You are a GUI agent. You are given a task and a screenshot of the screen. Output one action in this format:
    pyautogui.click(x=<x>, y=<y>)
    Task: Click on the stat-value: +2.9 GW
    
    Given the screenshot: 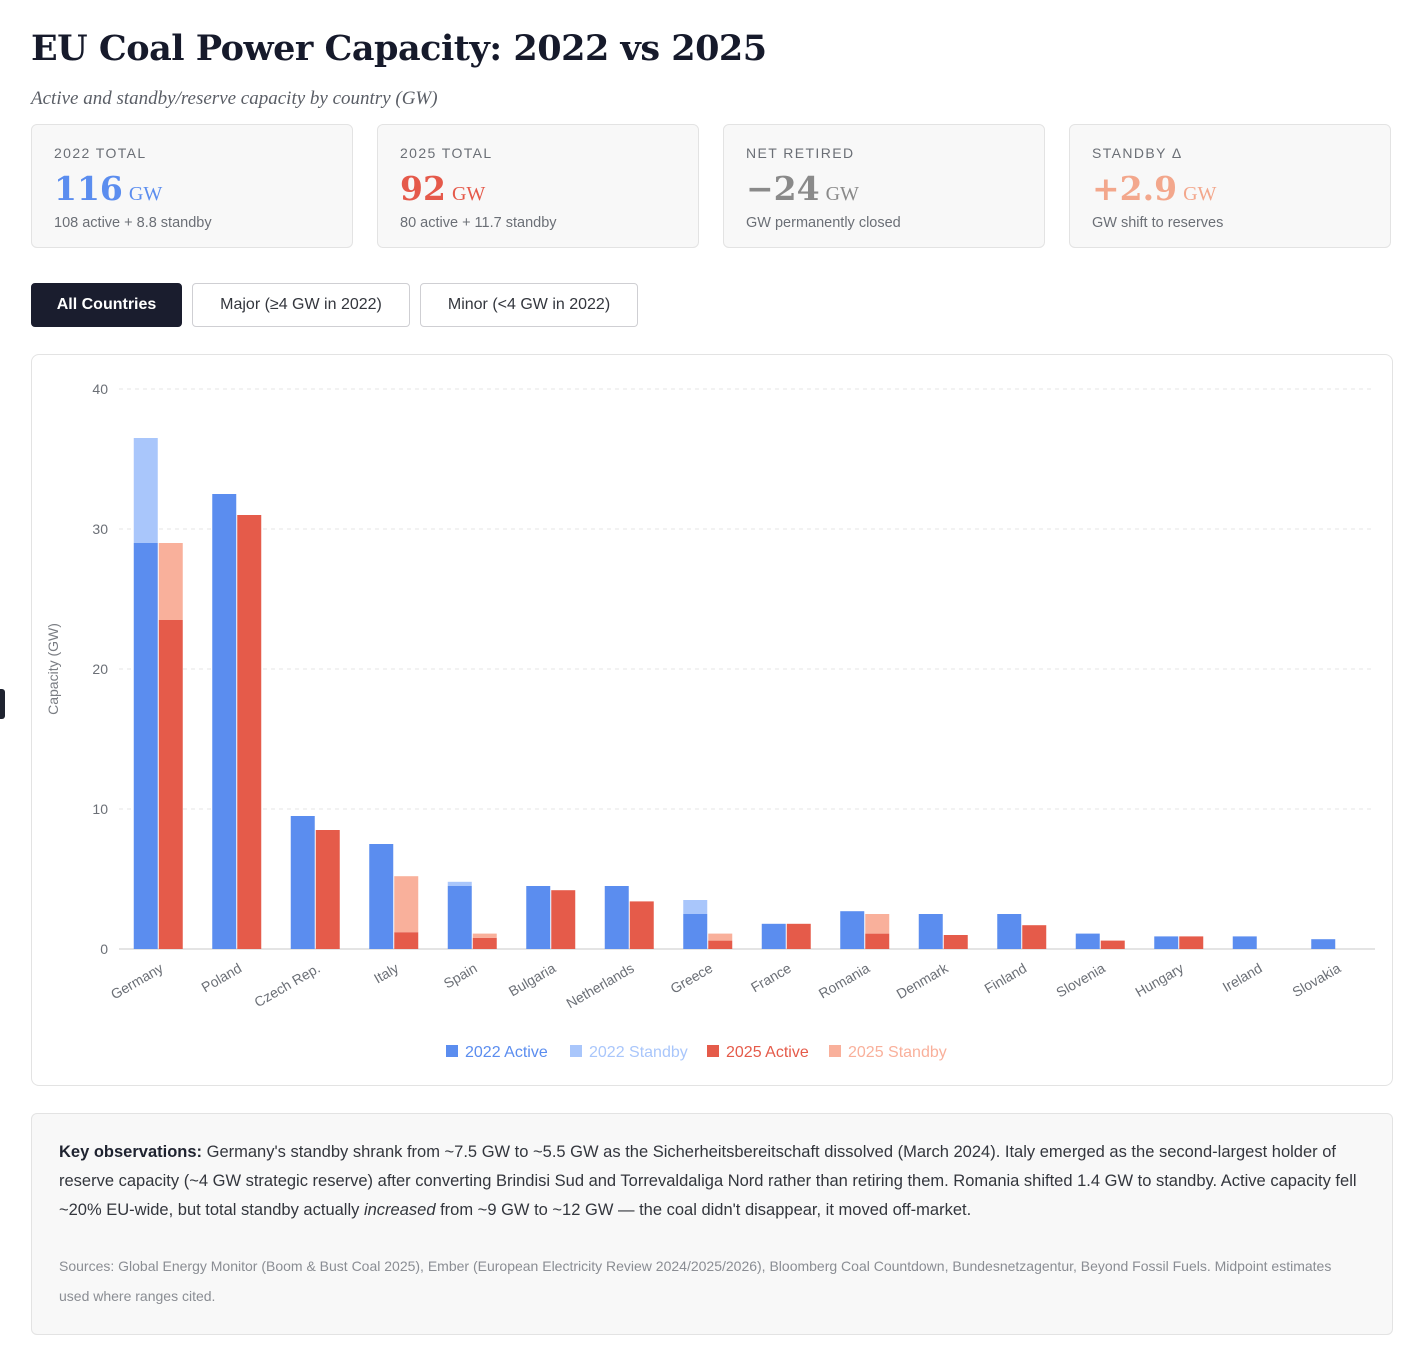 What is the action you would take?
    pyautogui.click(x=1154, y=188)
    